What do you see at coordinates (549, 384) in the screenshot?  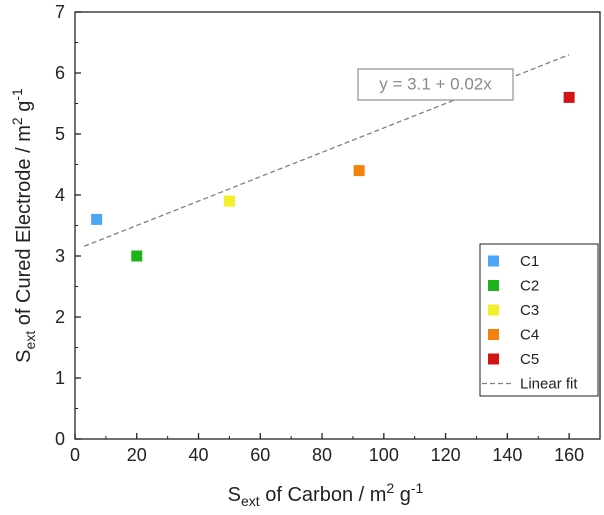 I see `legend-label-linear-fit: Linear fit` at bounding box center [549, 384].